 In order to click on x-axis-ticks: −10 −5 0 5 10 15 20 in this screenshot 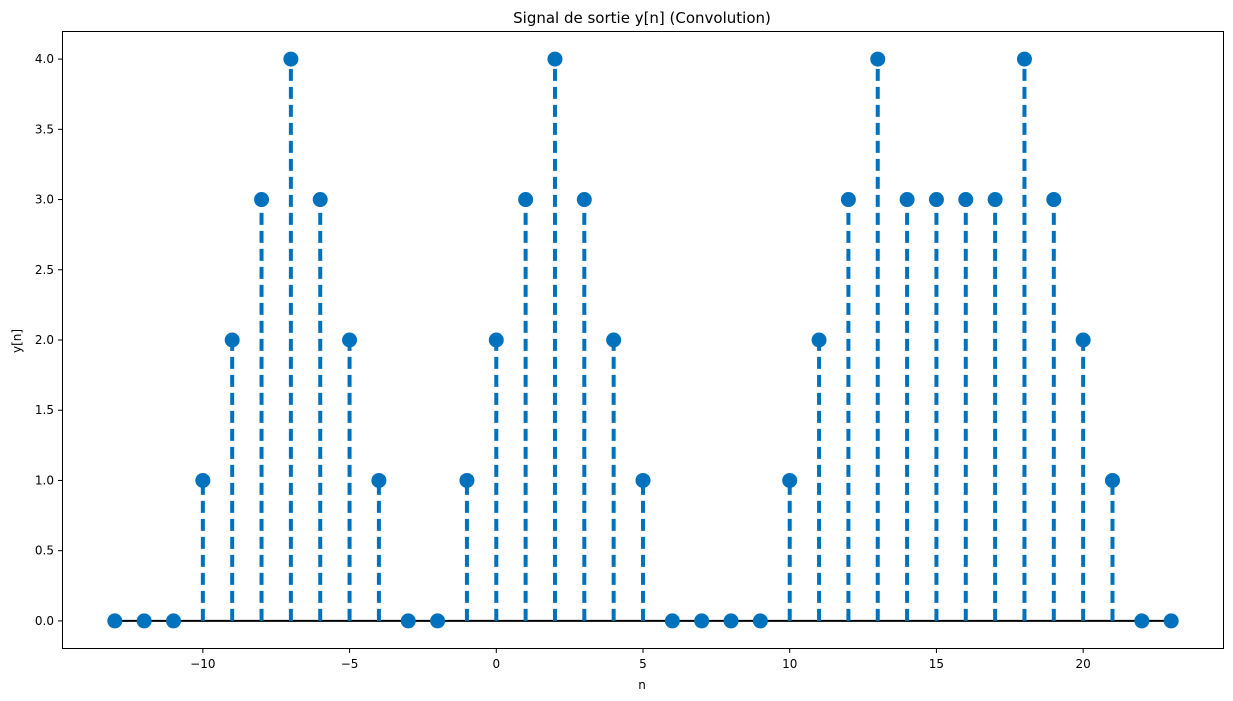, I will do `click(640, 660)`.